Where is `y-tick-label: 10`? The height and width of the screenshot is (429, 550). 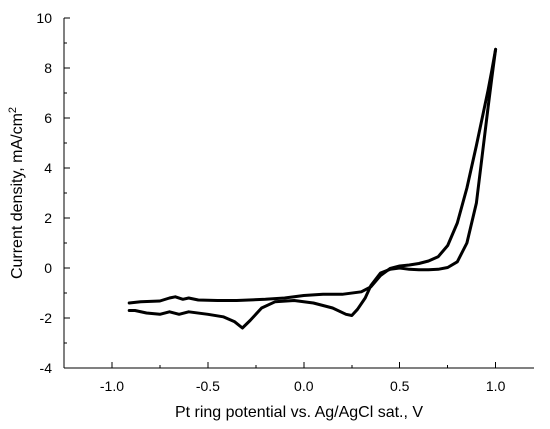 y-tick-label: 10 is located at coordinates (44, 18).